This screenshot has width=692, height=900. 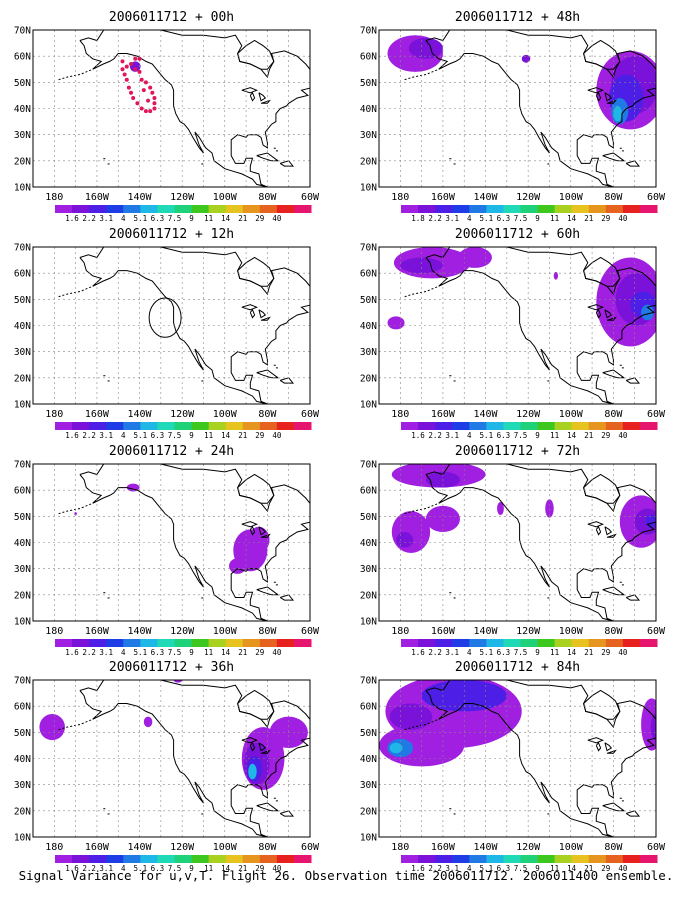 What do you see at coordinates (571, 847) in the screenshot?
I see `x-tick-label: 100W` at bounding box center [571, 847].